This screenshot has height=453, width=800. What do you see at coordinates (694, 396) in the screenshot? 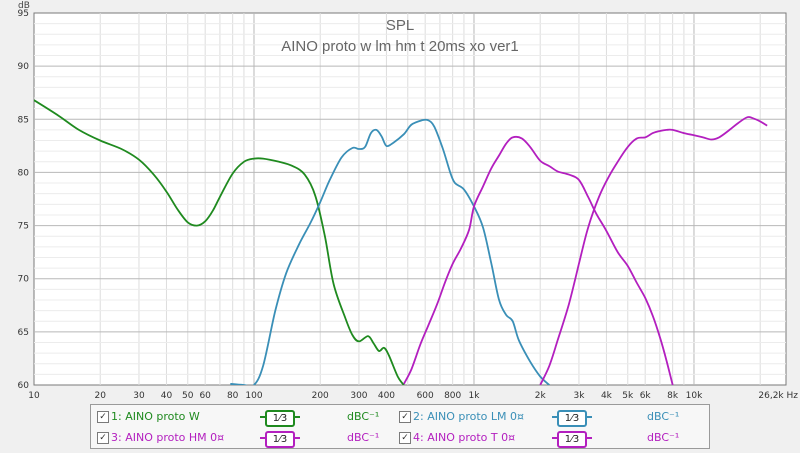
I see `x-tick-label: 10k` at bounding box center [694, 396].